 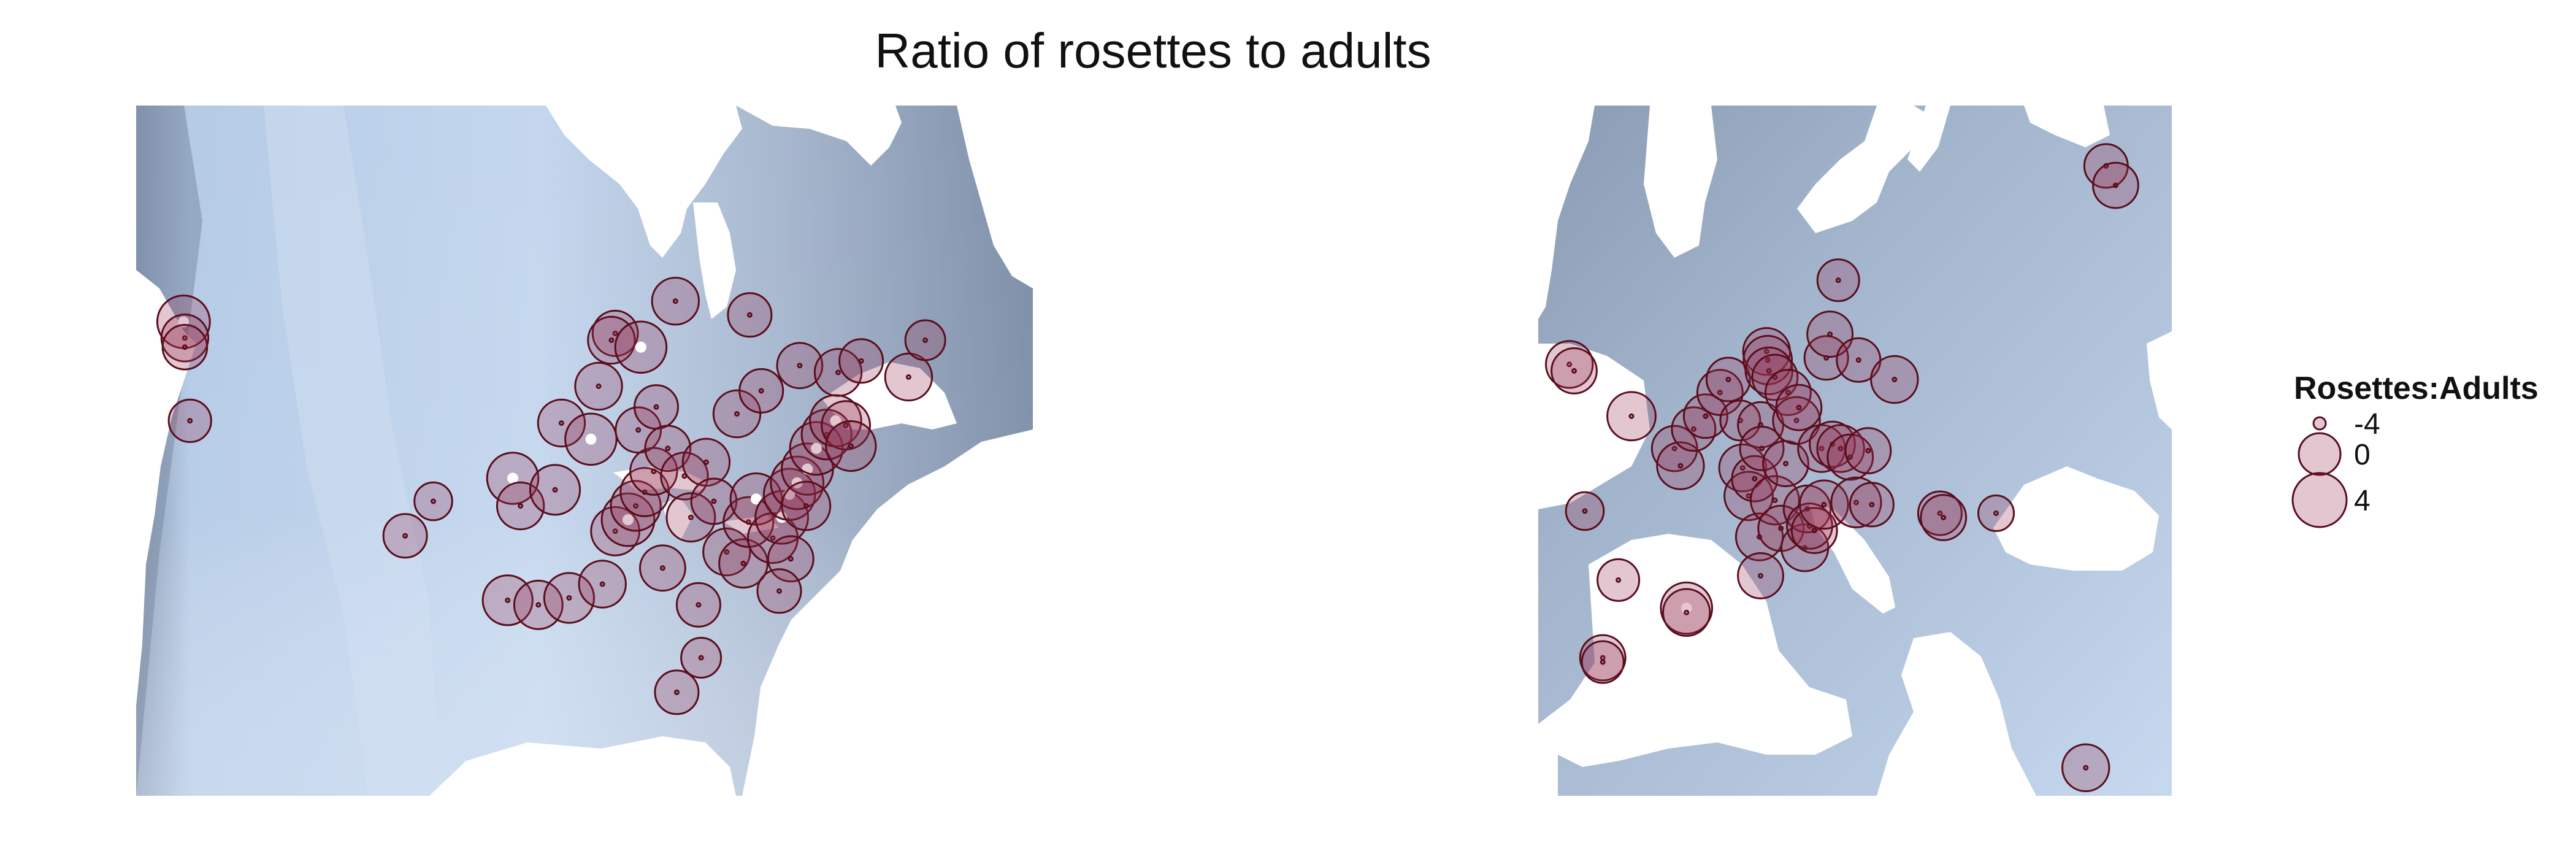 I want to click on legend-label: 0, so click(x=2362, y=455).